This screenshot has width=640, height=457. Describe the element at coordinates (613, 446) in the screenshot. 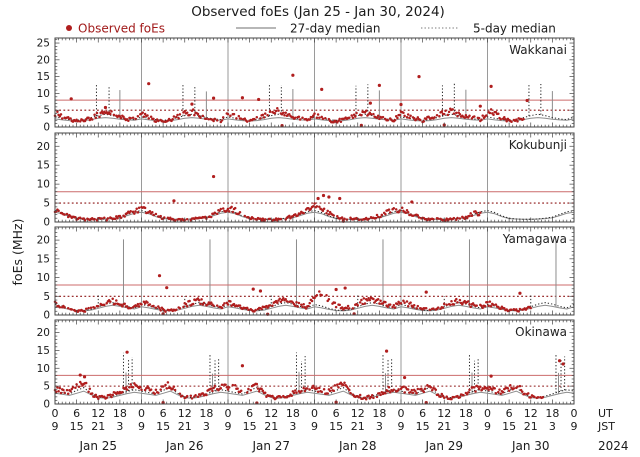

I see `year-label: 2024` at that location.